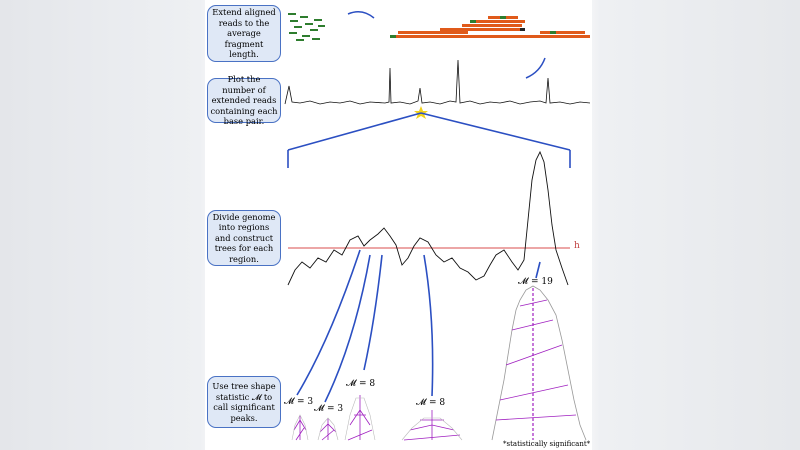  I want to click on footnote: *statistically significant*, so click(547, 444).